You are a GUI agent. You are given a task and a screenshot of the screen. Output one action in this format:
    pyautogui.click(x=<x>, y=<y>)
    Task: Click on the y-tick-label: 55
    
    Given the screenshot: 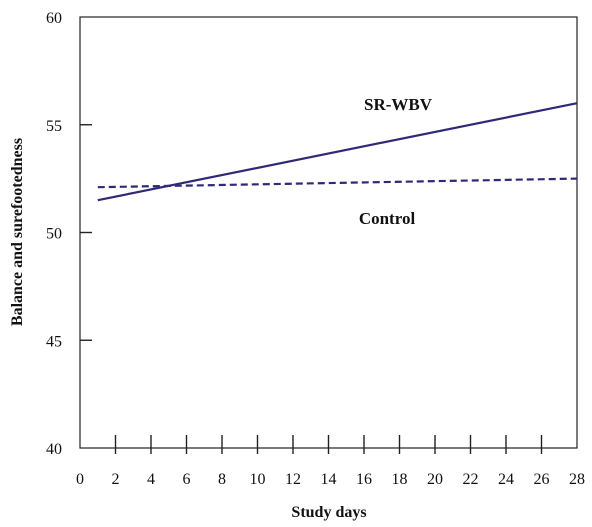 What is the action you would take?
    pyautogui.click(x=54, y=126)
    